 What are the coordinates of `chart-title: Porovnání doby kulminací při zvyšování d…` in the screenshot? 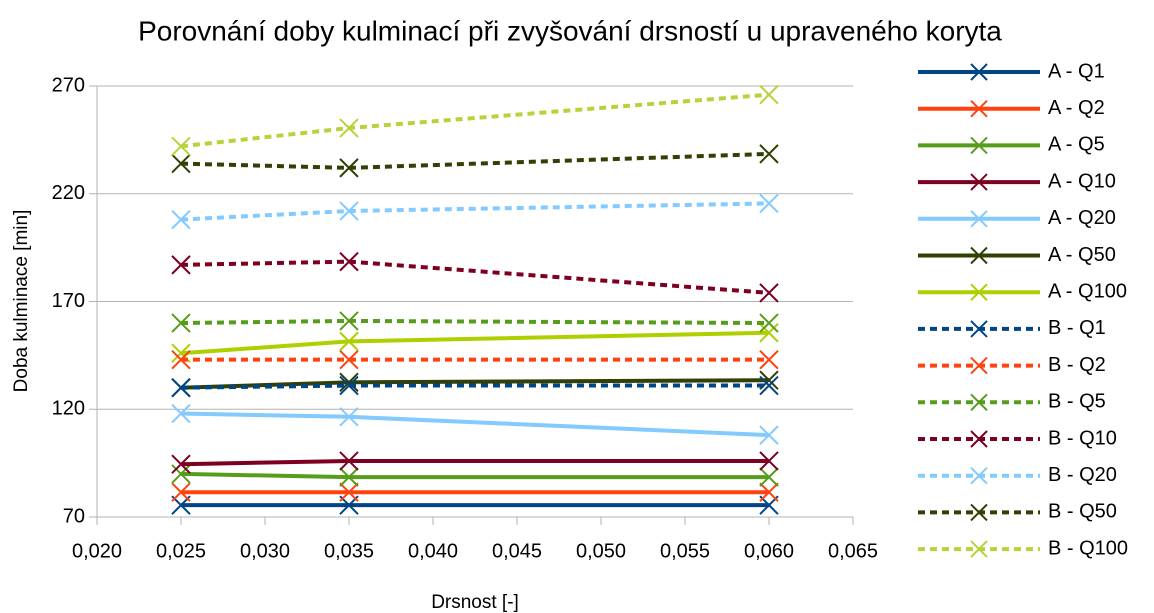 It's located at (570, 30).